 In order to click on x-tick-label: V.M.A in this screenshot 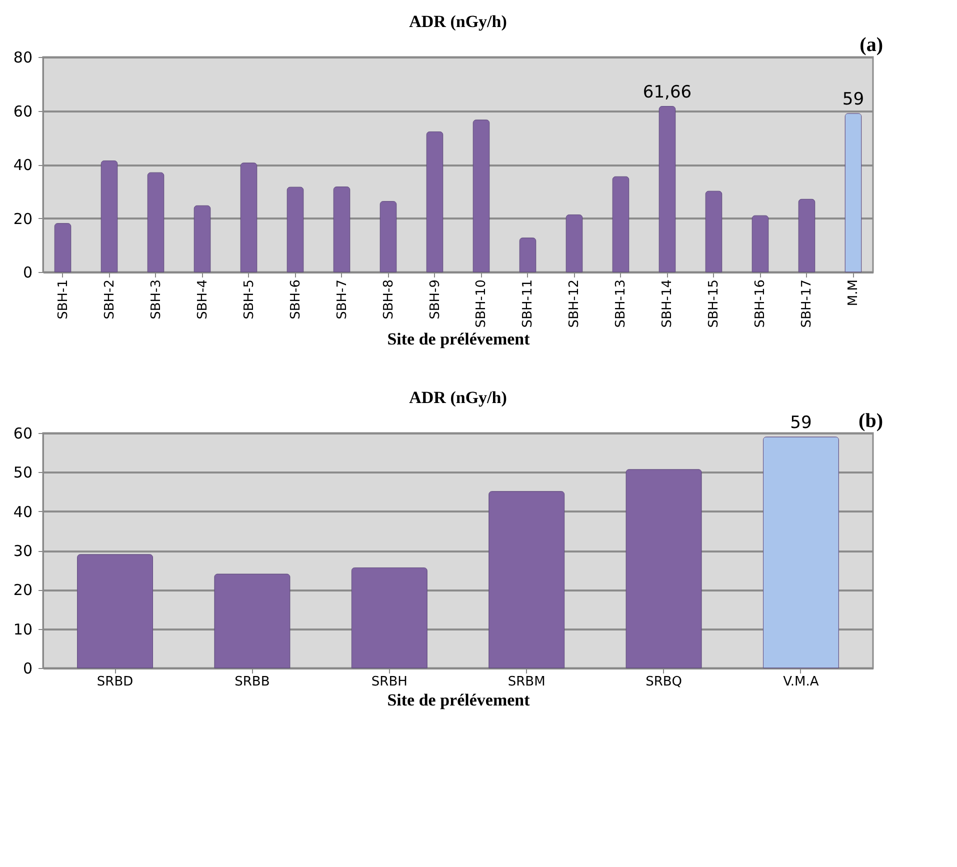, I will do `click(801, 682)`.